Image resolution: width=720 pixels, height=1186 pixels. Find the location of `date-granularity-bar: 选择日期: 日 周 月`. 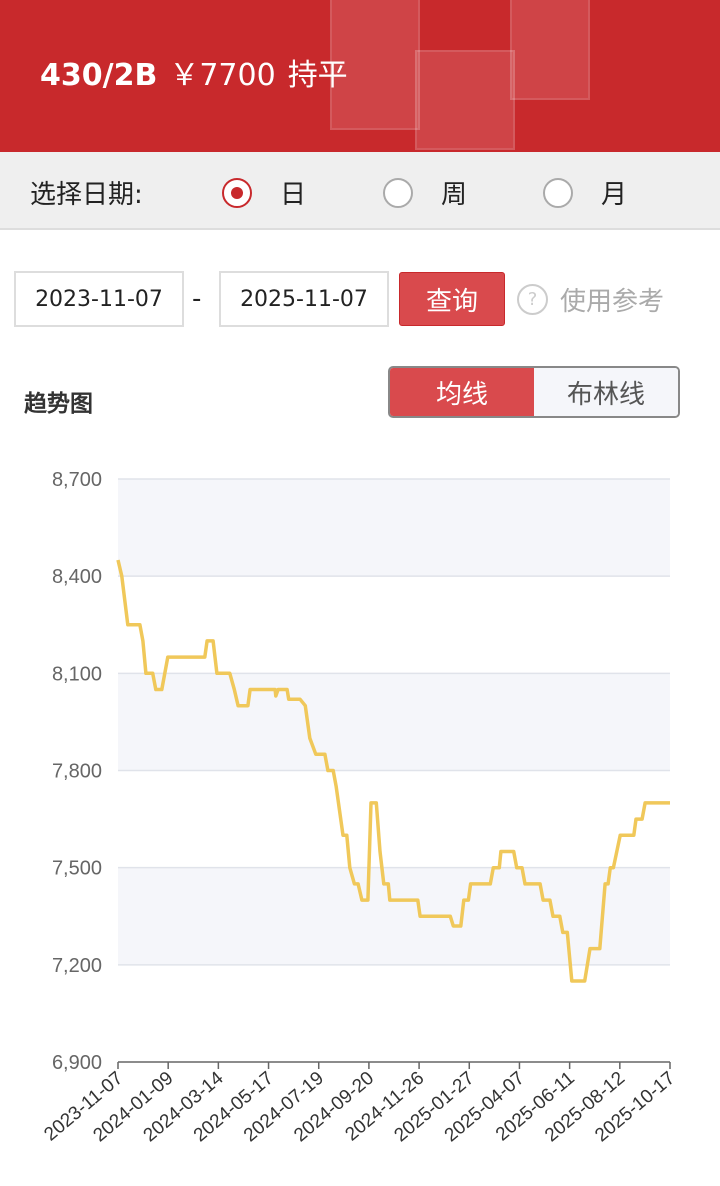

date-granularity-bar: 选择日期: 日 周 月 is located at coordinates (360, 191).